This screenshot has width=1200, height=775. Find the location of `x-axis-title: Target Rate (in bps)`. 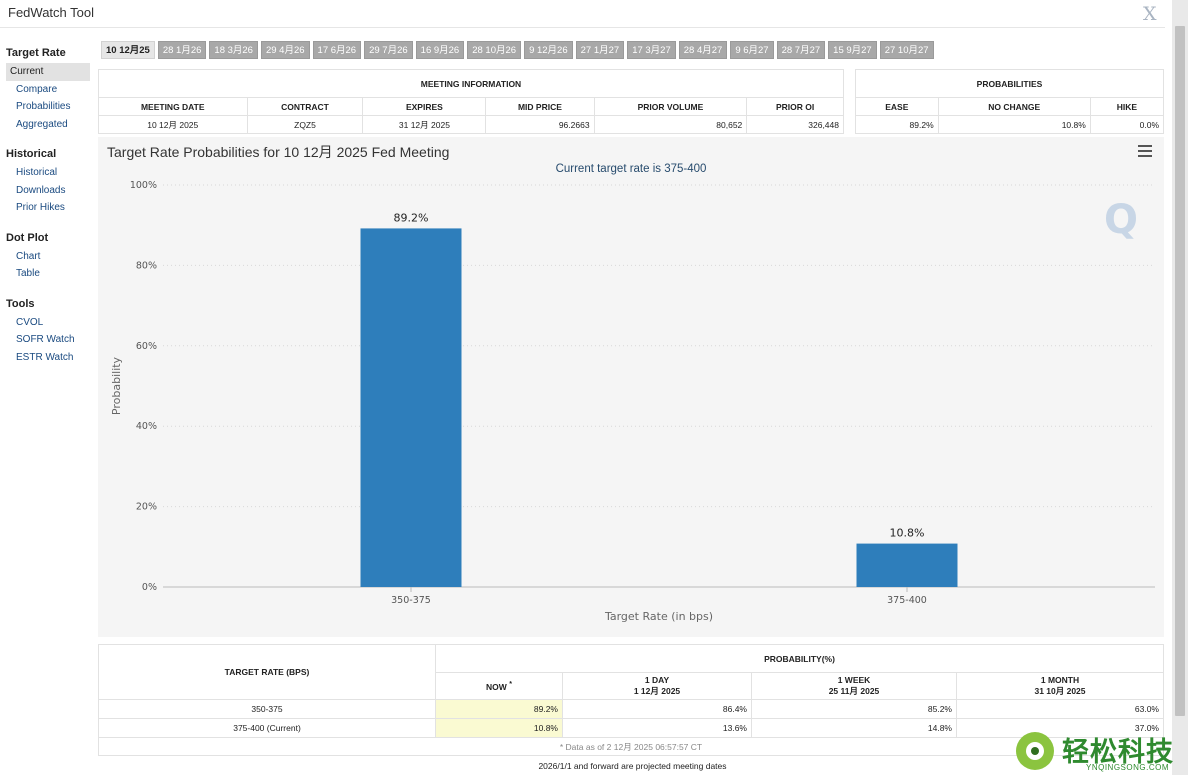

x-axis-title: Target Rate (in bps) is located at coordinates (658, 616).